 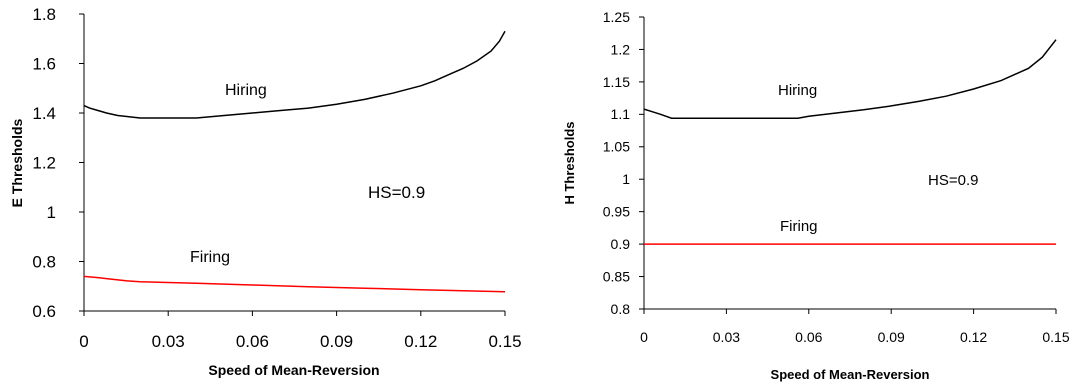 I want to click on left-y-axis-title: E Thresholds, so click(x=17, y=162).